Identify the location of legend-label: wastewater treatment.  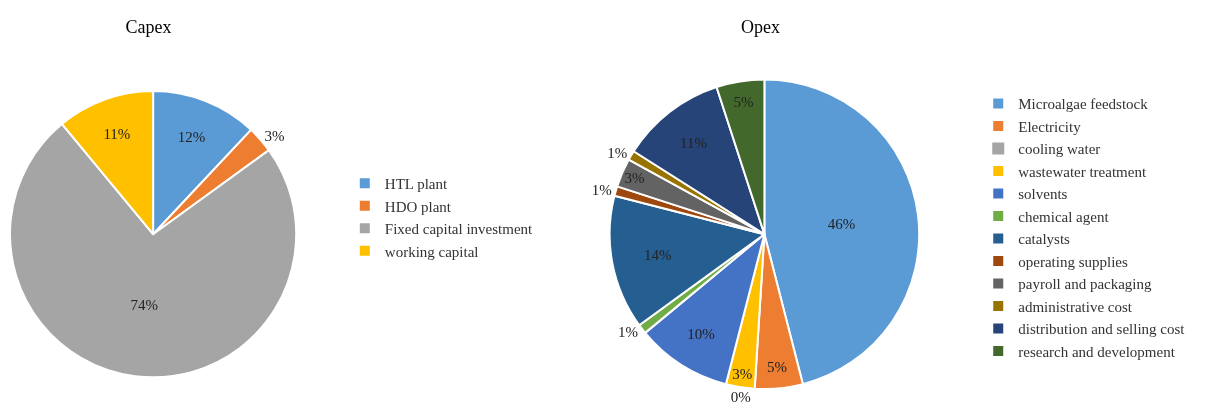
(1082, 171).